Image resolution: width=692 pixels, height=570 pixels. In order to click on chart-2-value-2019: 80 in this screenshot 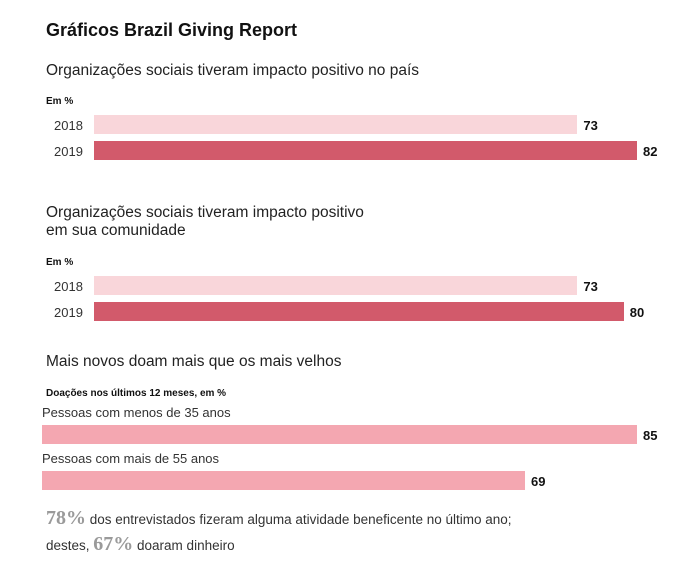, I will do `click(637, 312)`.